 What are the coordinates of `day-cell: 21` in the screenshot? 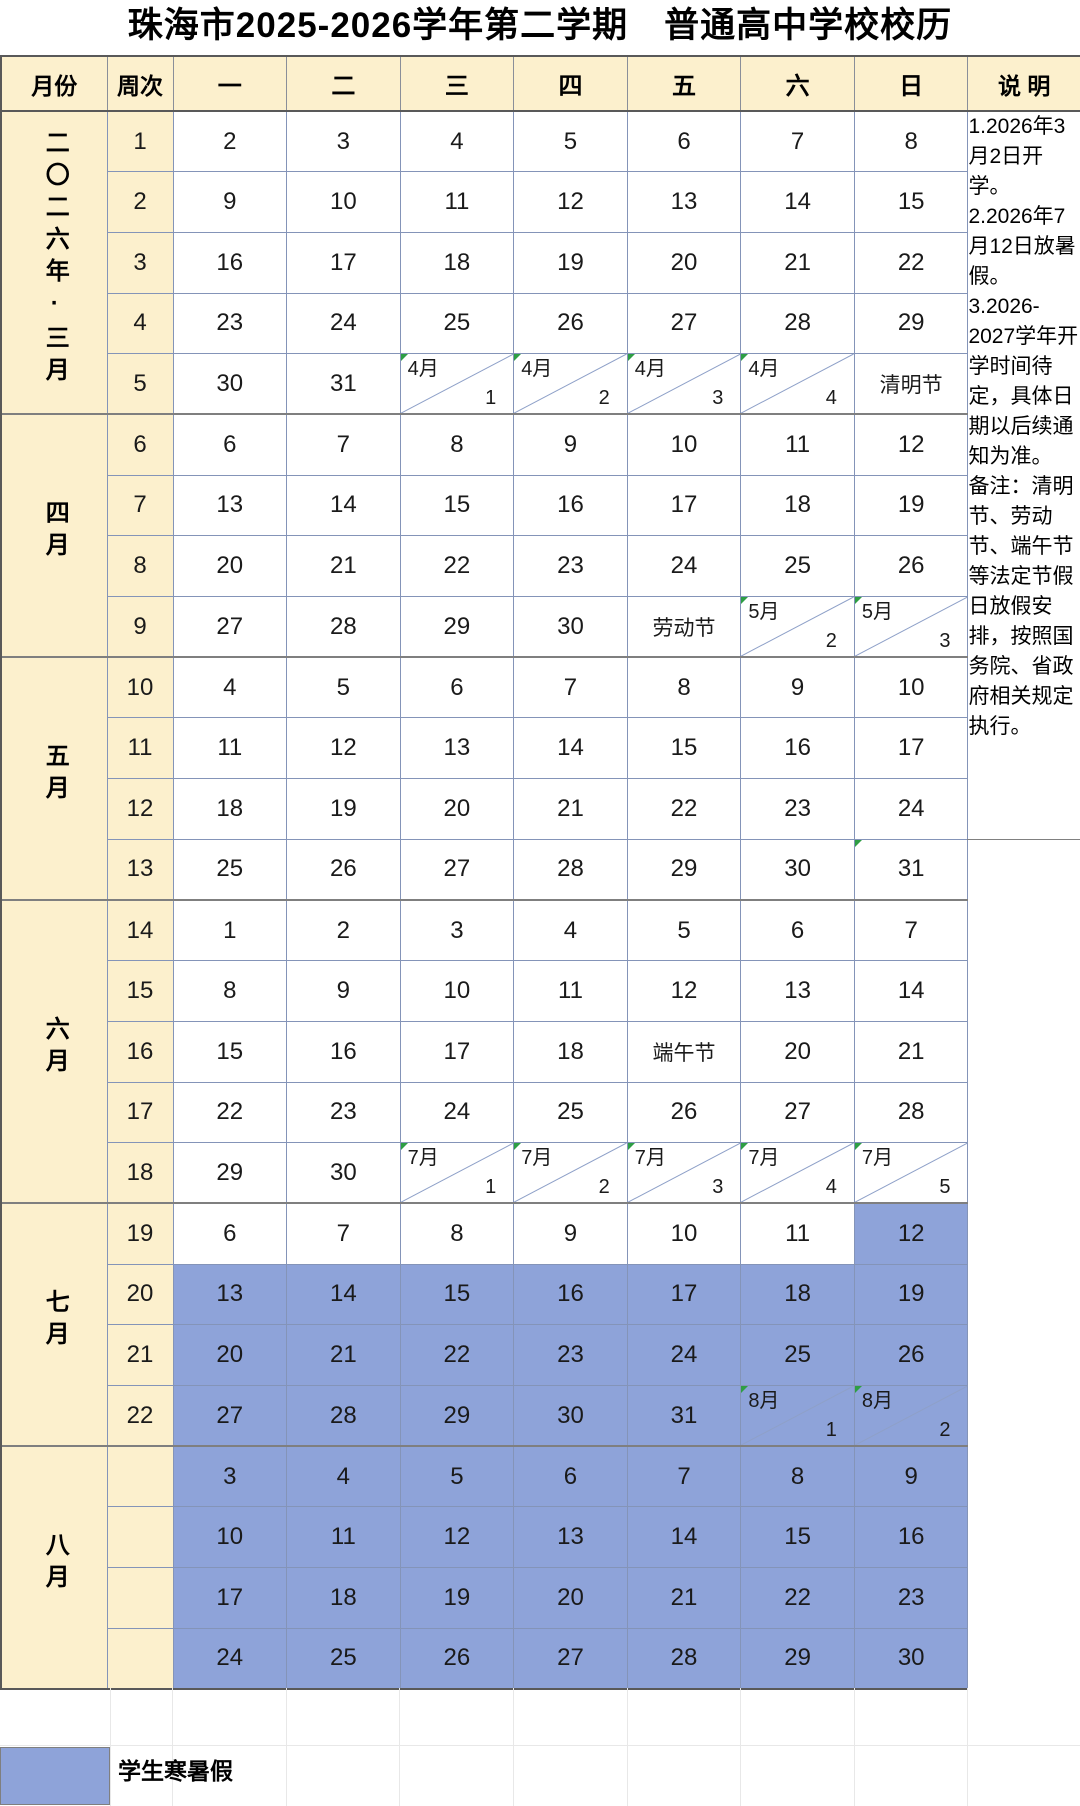 It's located at (911, 1051).